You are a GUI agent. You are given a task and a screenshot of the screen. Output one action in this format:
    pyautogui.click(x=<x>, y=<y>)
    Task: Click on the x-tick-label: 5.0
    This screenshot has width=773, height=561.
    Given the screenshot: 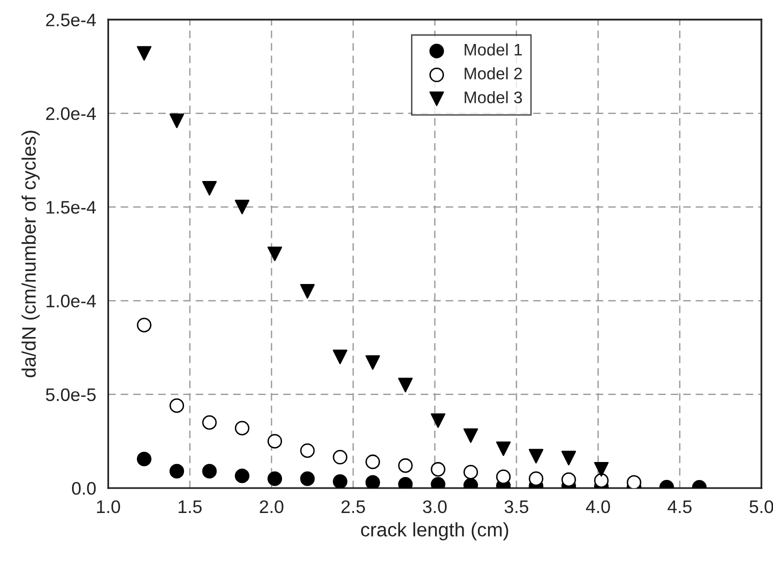 What is the action you would take?
    pyautogui.click(x=761, y=507)
    